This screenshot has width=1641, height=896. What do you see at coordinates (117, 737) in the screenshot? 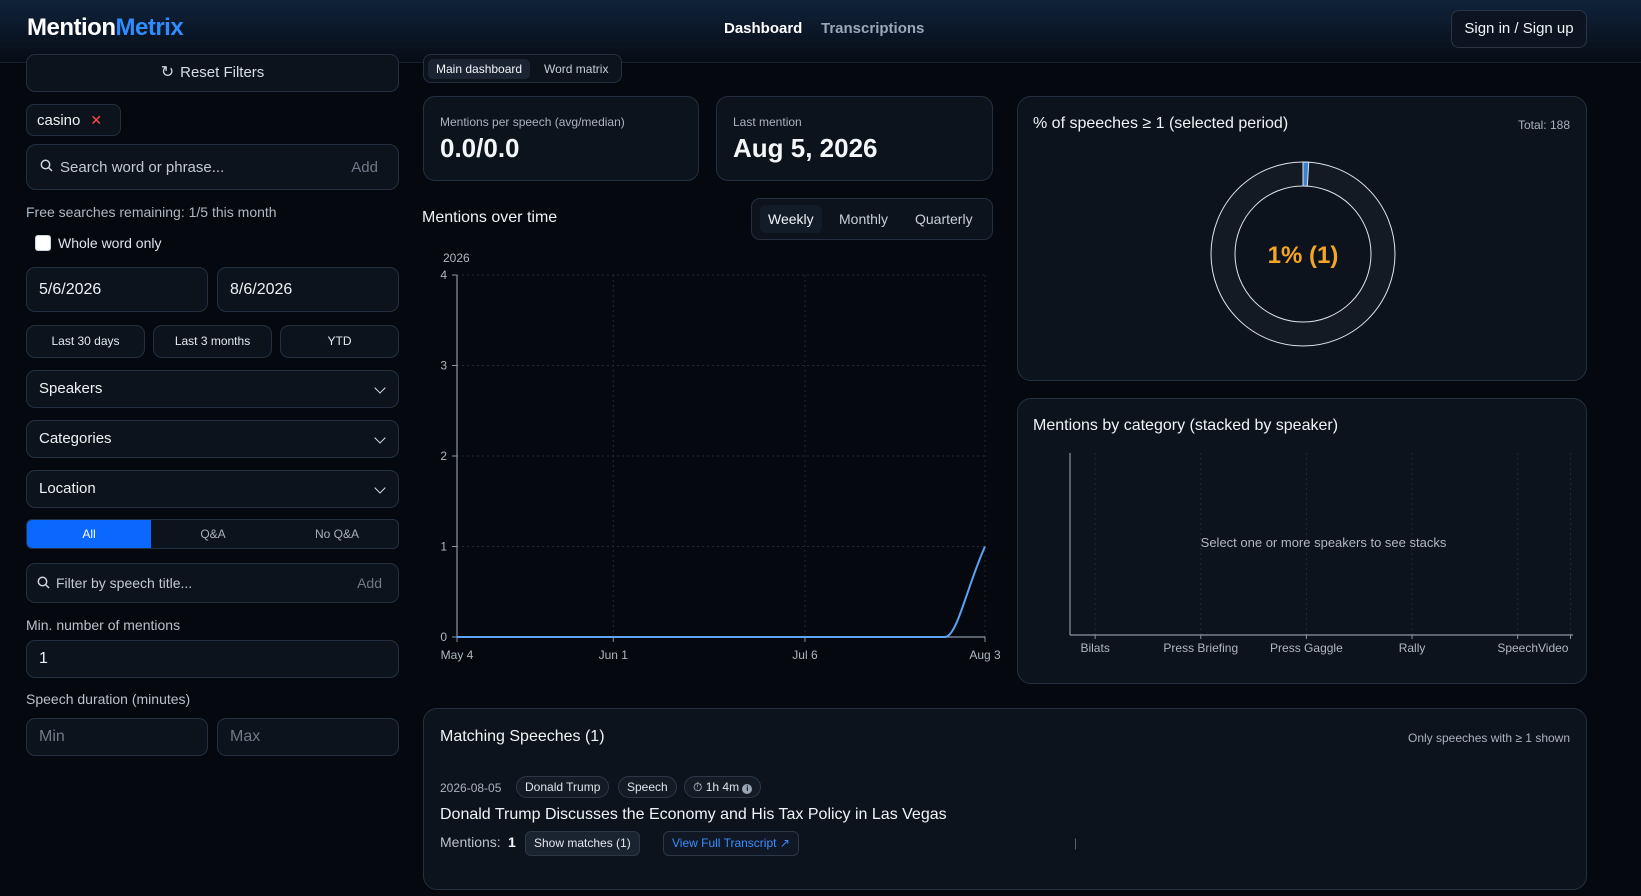
I see `duration-min-input: Min` at bounding box center [117, 737].